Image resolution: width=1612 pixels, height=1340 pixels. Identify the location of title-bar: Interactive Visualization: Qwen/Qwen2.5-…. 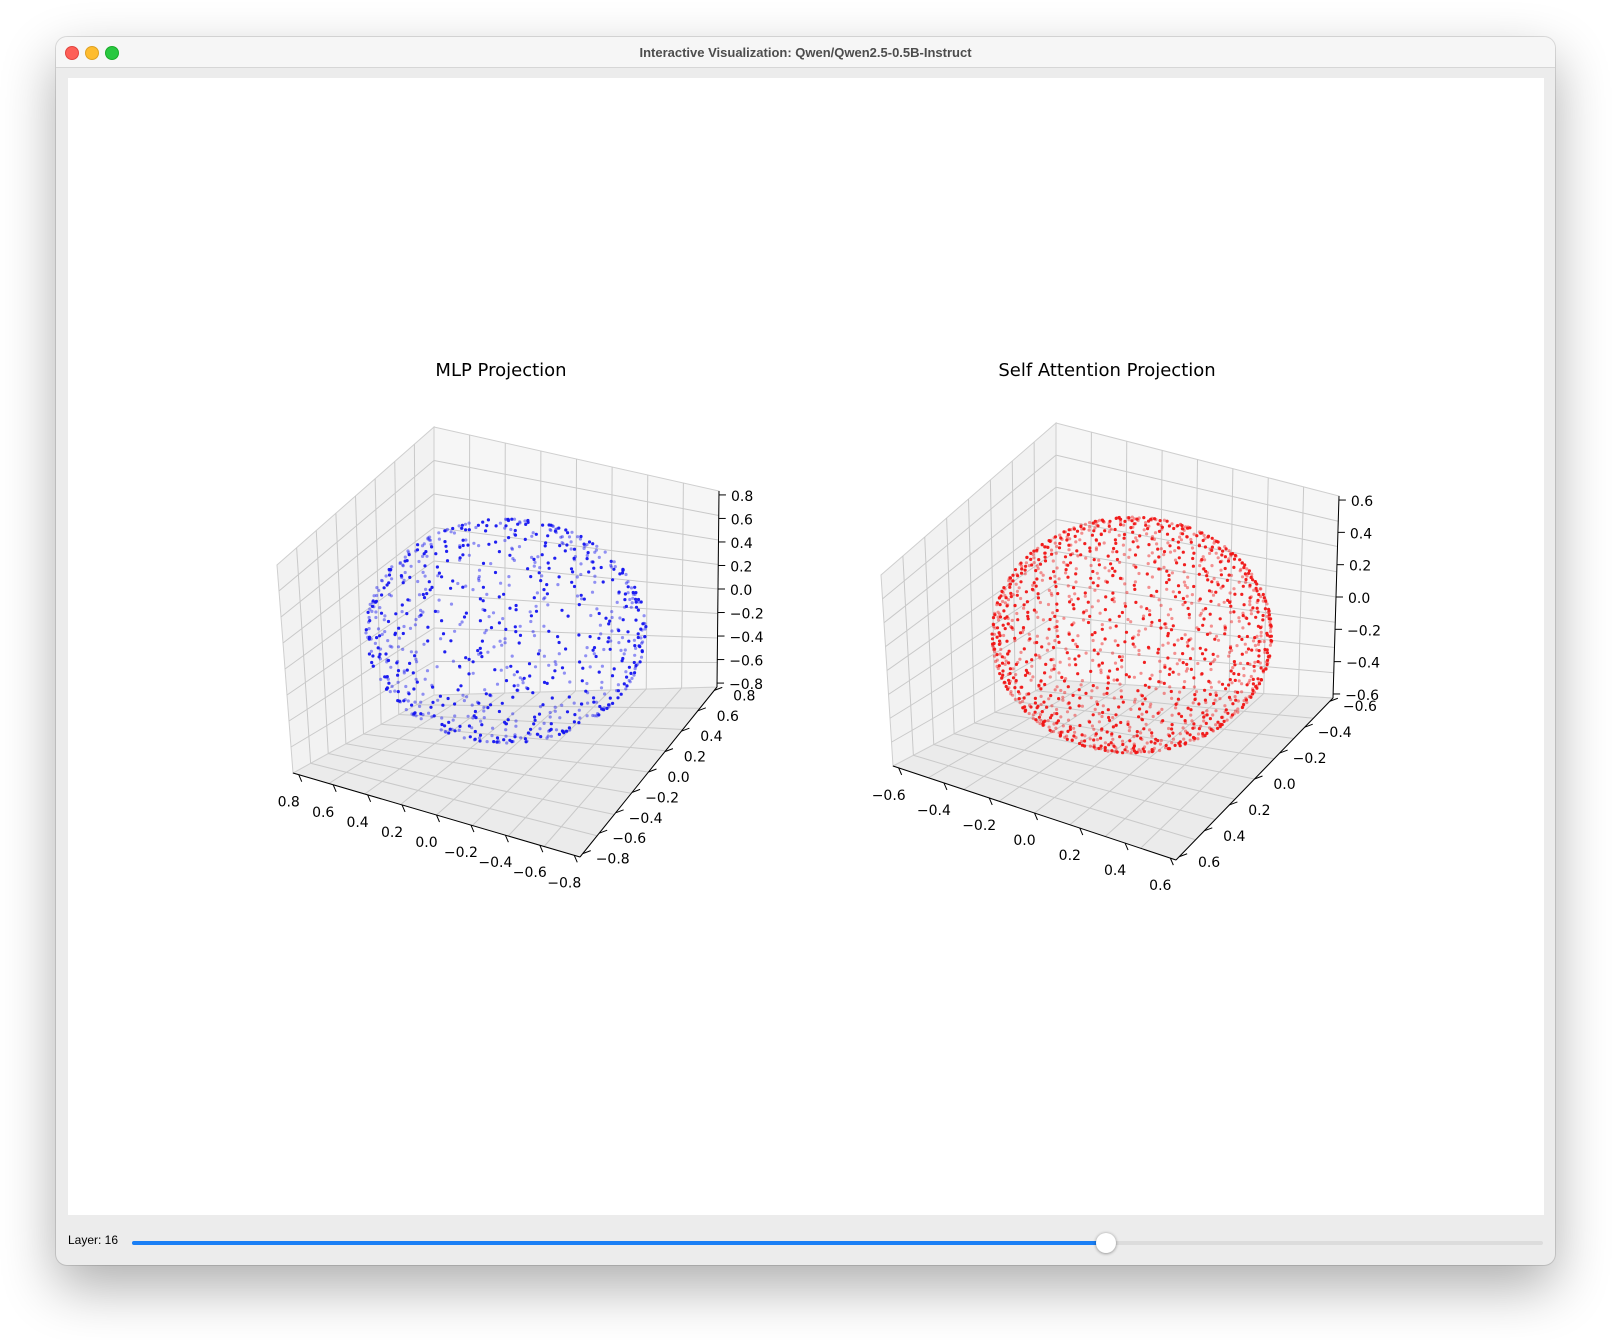
(805, 52).